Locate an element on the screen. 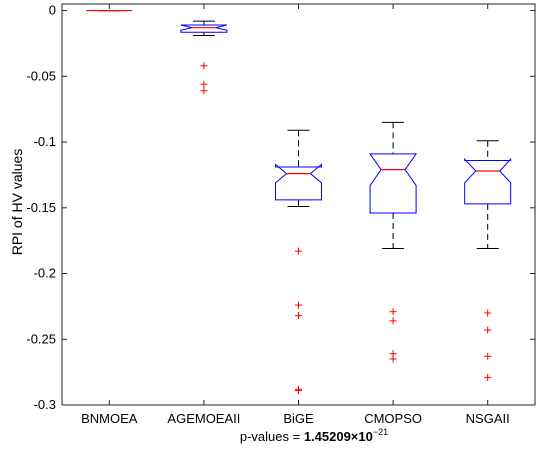  y-tick-label: -0.3 is located at coordinates (45, 404).